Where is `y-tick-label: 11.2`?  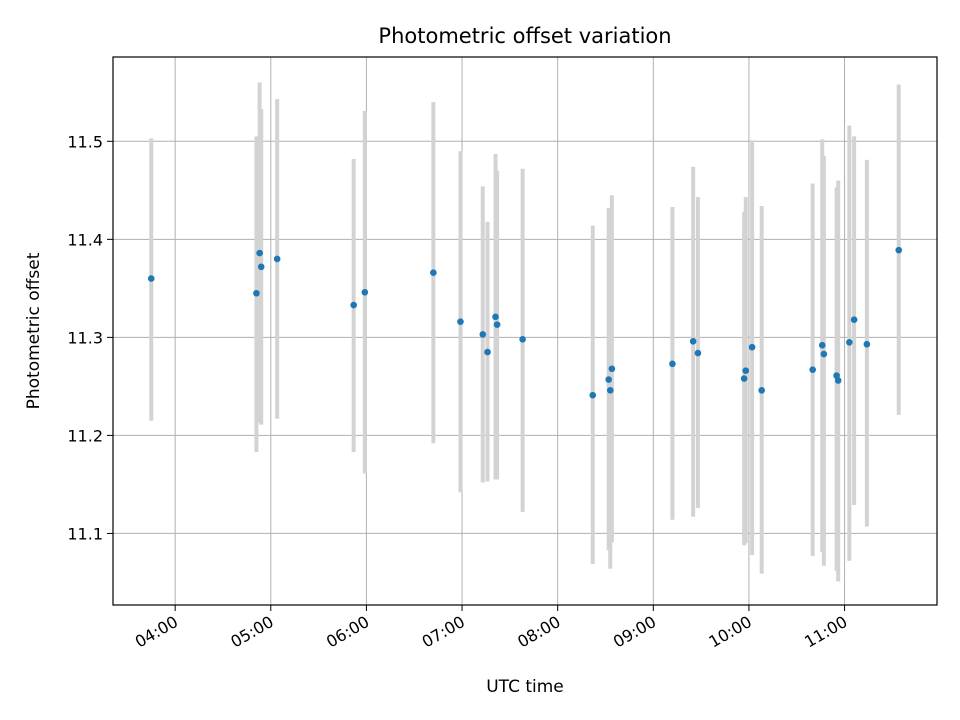
y-tick-label: 11.2 is located at coordinates (85, 435).